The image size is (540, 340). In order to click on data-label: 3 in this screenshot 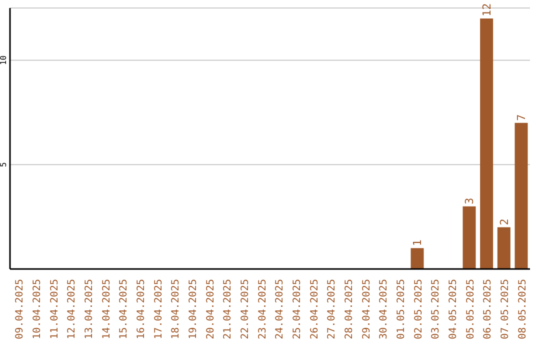, I will do `click(469, 201)`.